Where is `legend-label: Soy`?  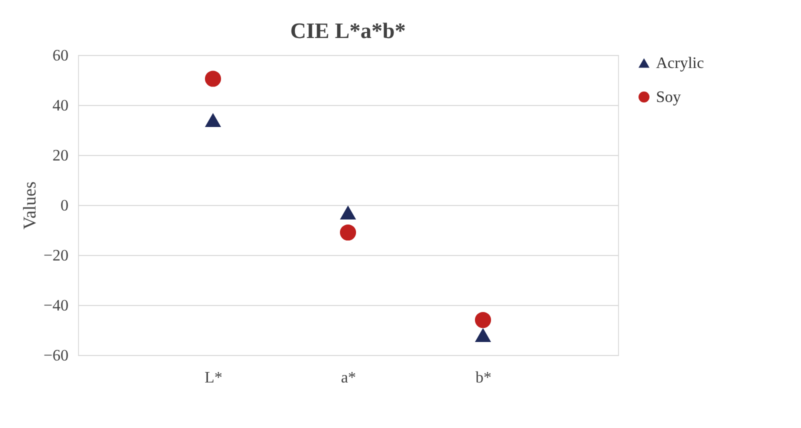
legend-label: Soy is located at coordinates (668, 97).